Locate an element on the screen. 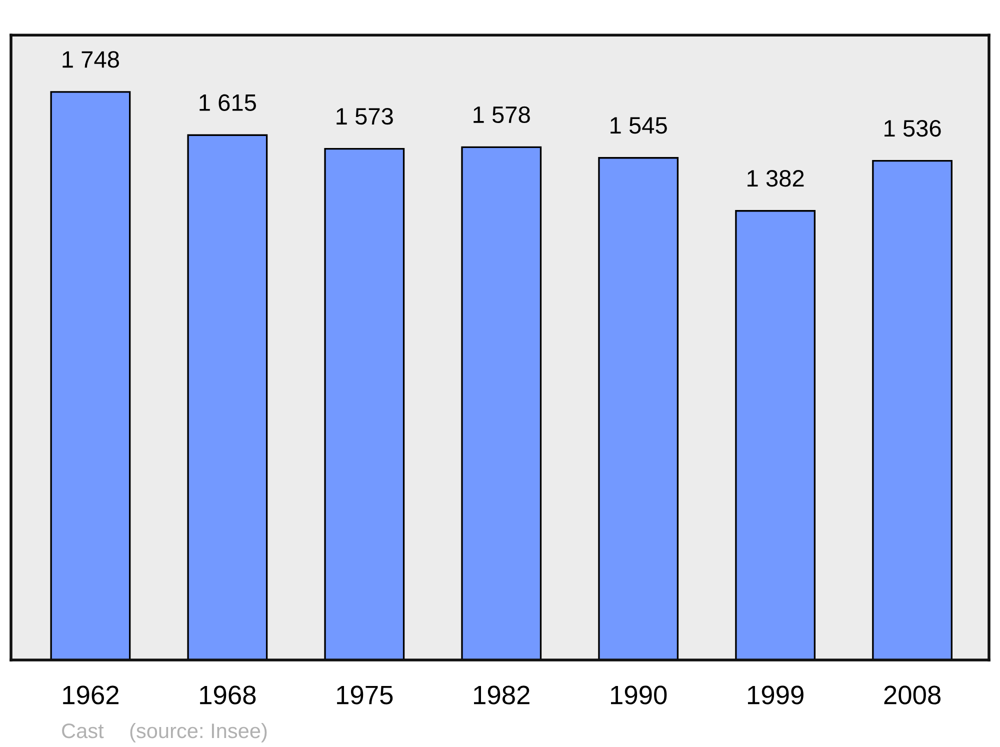 This screenshot has width=1000, height=747. data-label: 1 382 is located at coordinates (776, 178).